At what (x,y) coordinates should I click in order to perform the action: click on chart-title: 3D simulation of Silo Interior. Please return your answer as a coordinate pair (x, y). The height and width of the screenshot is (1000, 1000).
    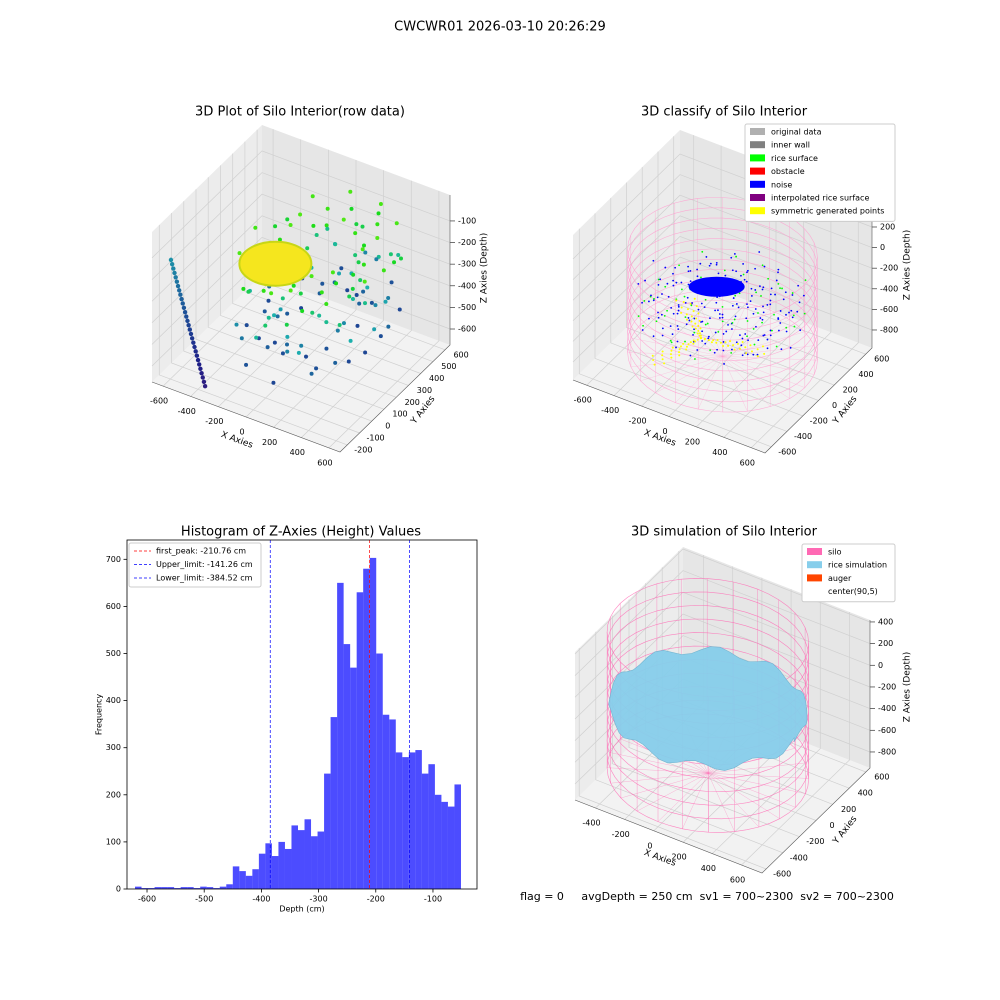
    Looking at the image, I should click on (724, 532).